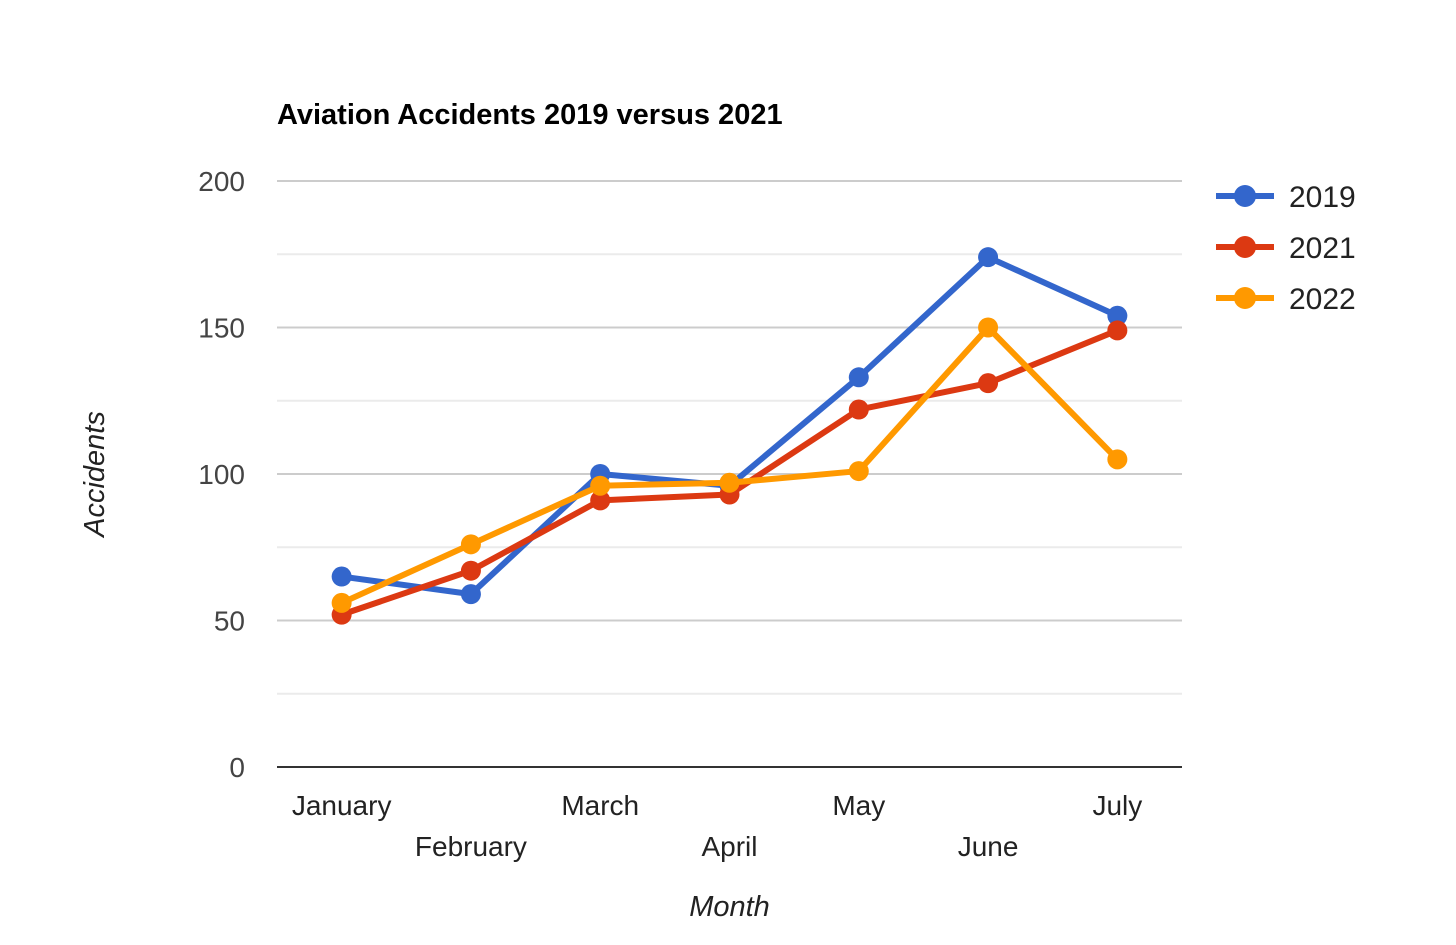 Image resolution: width=1456 pixels, height=945 pixels. What do you see at coordinates (729, 846) in the screenshot?
I see `x-tick-label: April` at bounding box center [729, 846].